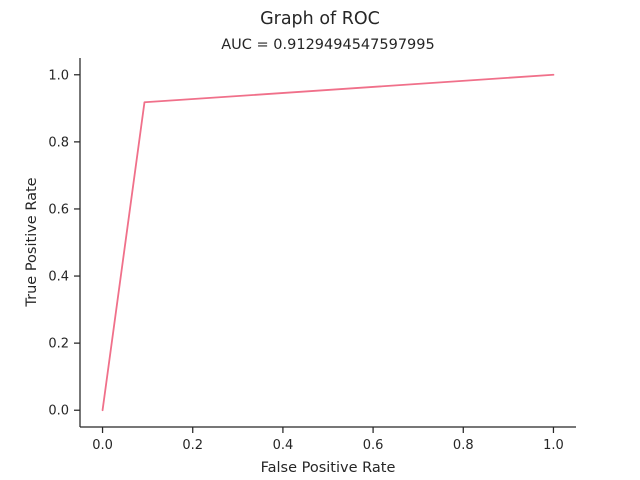 The width and height of the screenshot is (640, 480). I want to click on x-tick-label: 1.0, so click(553, 445).